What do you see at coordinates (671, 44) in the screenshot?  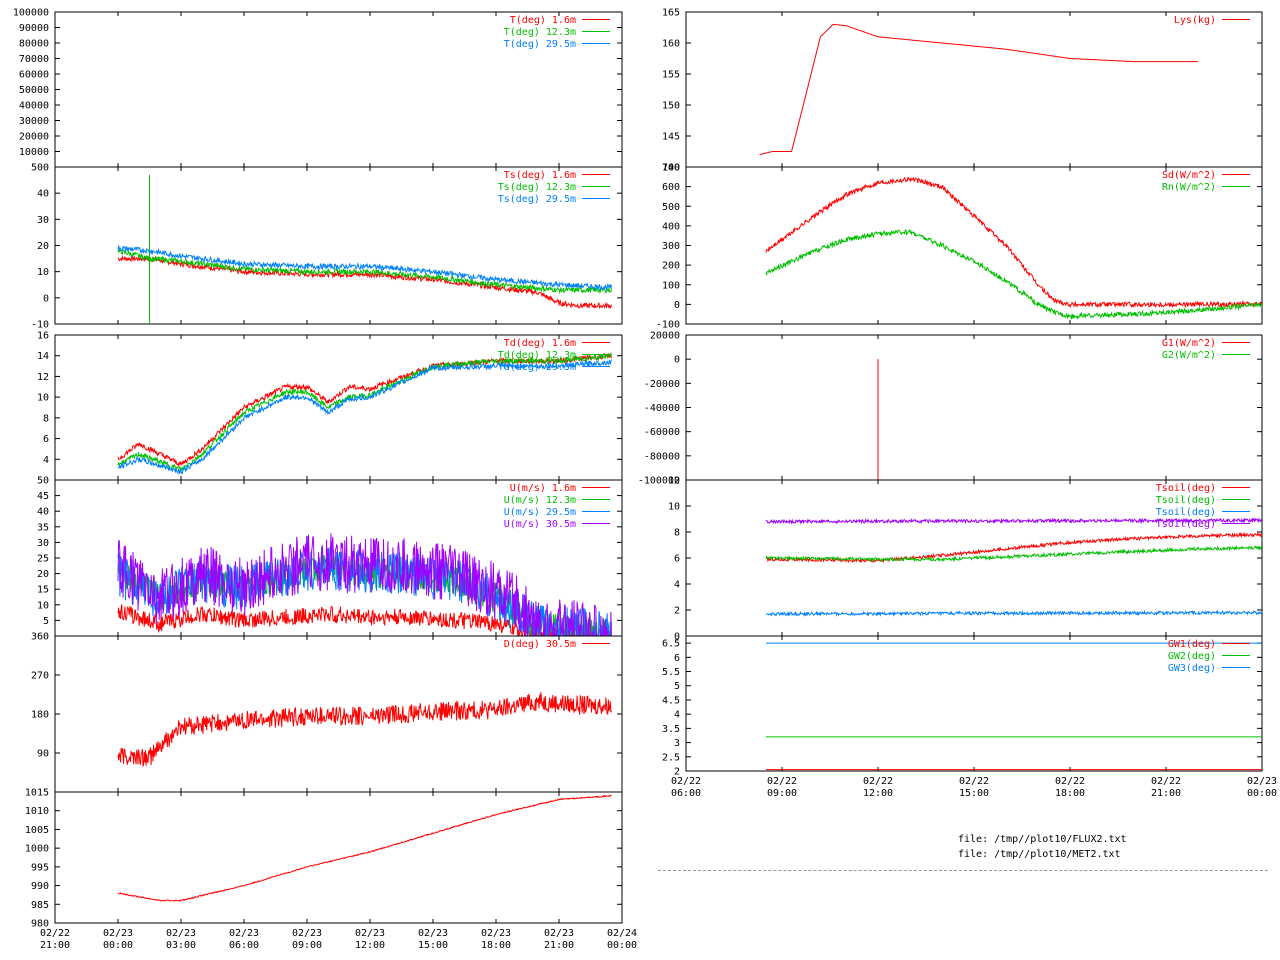 I see `lys-ytick-label: 160` at bounding box center [671, 44].